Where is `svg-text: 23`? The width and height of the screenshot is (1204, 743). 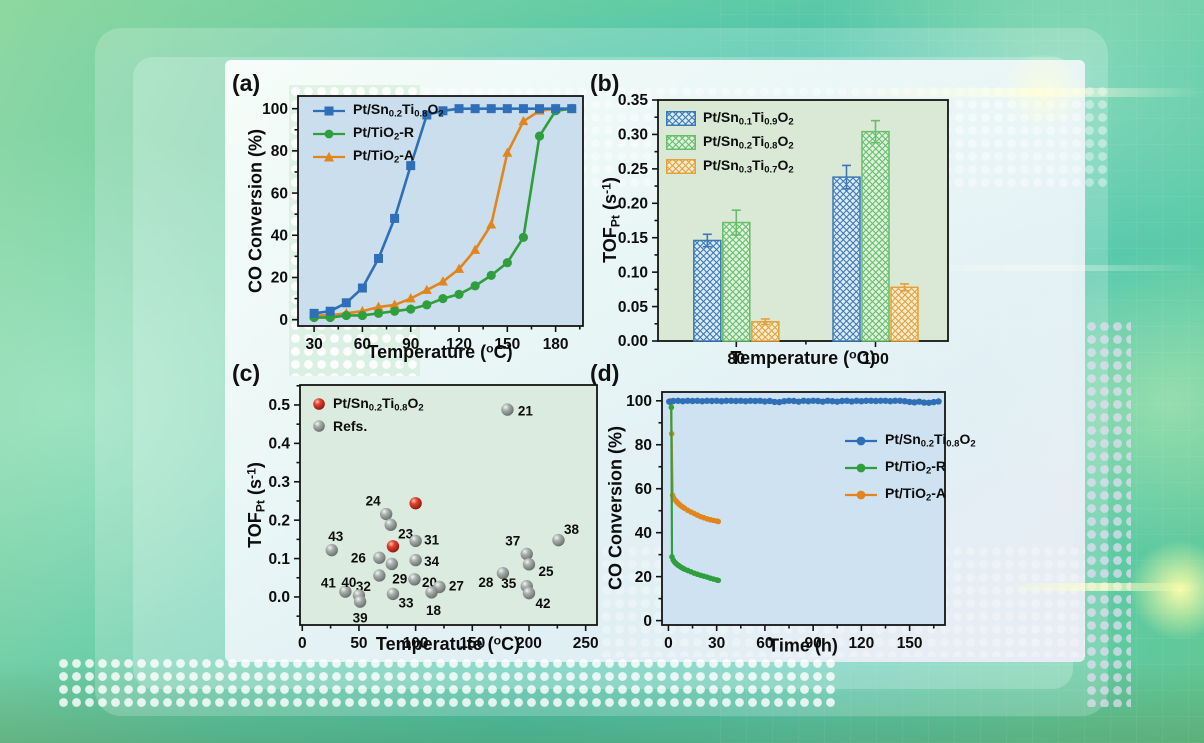 svg-text: 23 is located at coordinates (406, 533).